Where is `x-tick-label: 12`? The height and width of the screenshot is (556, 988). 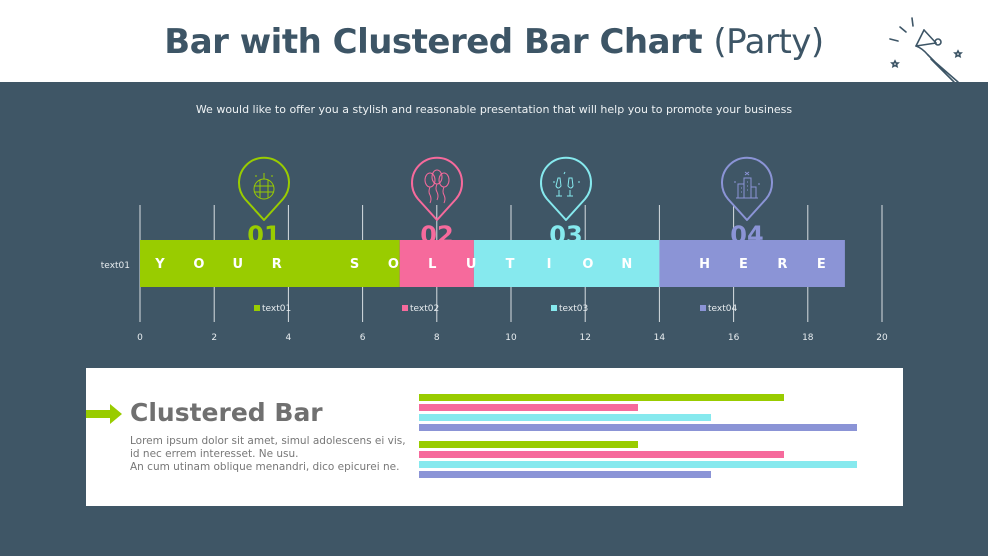 x-tick-label: 12 is located at coordinates (584, 338).